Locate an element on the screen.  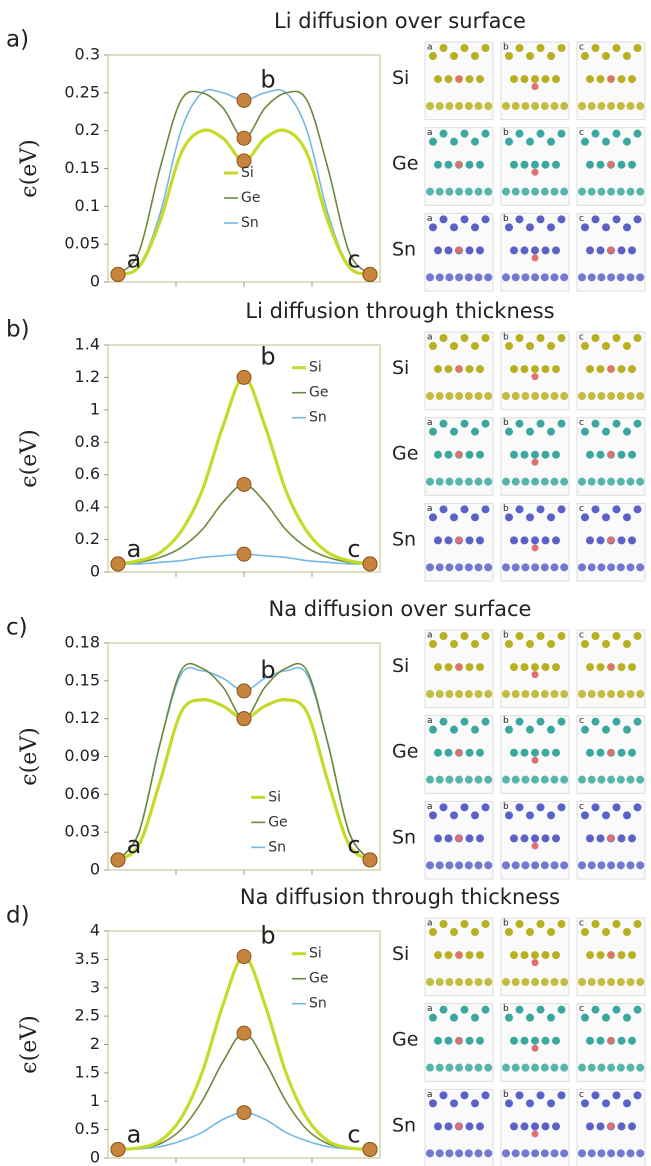
legend-label: Sn is located at coordinates (250, 223).